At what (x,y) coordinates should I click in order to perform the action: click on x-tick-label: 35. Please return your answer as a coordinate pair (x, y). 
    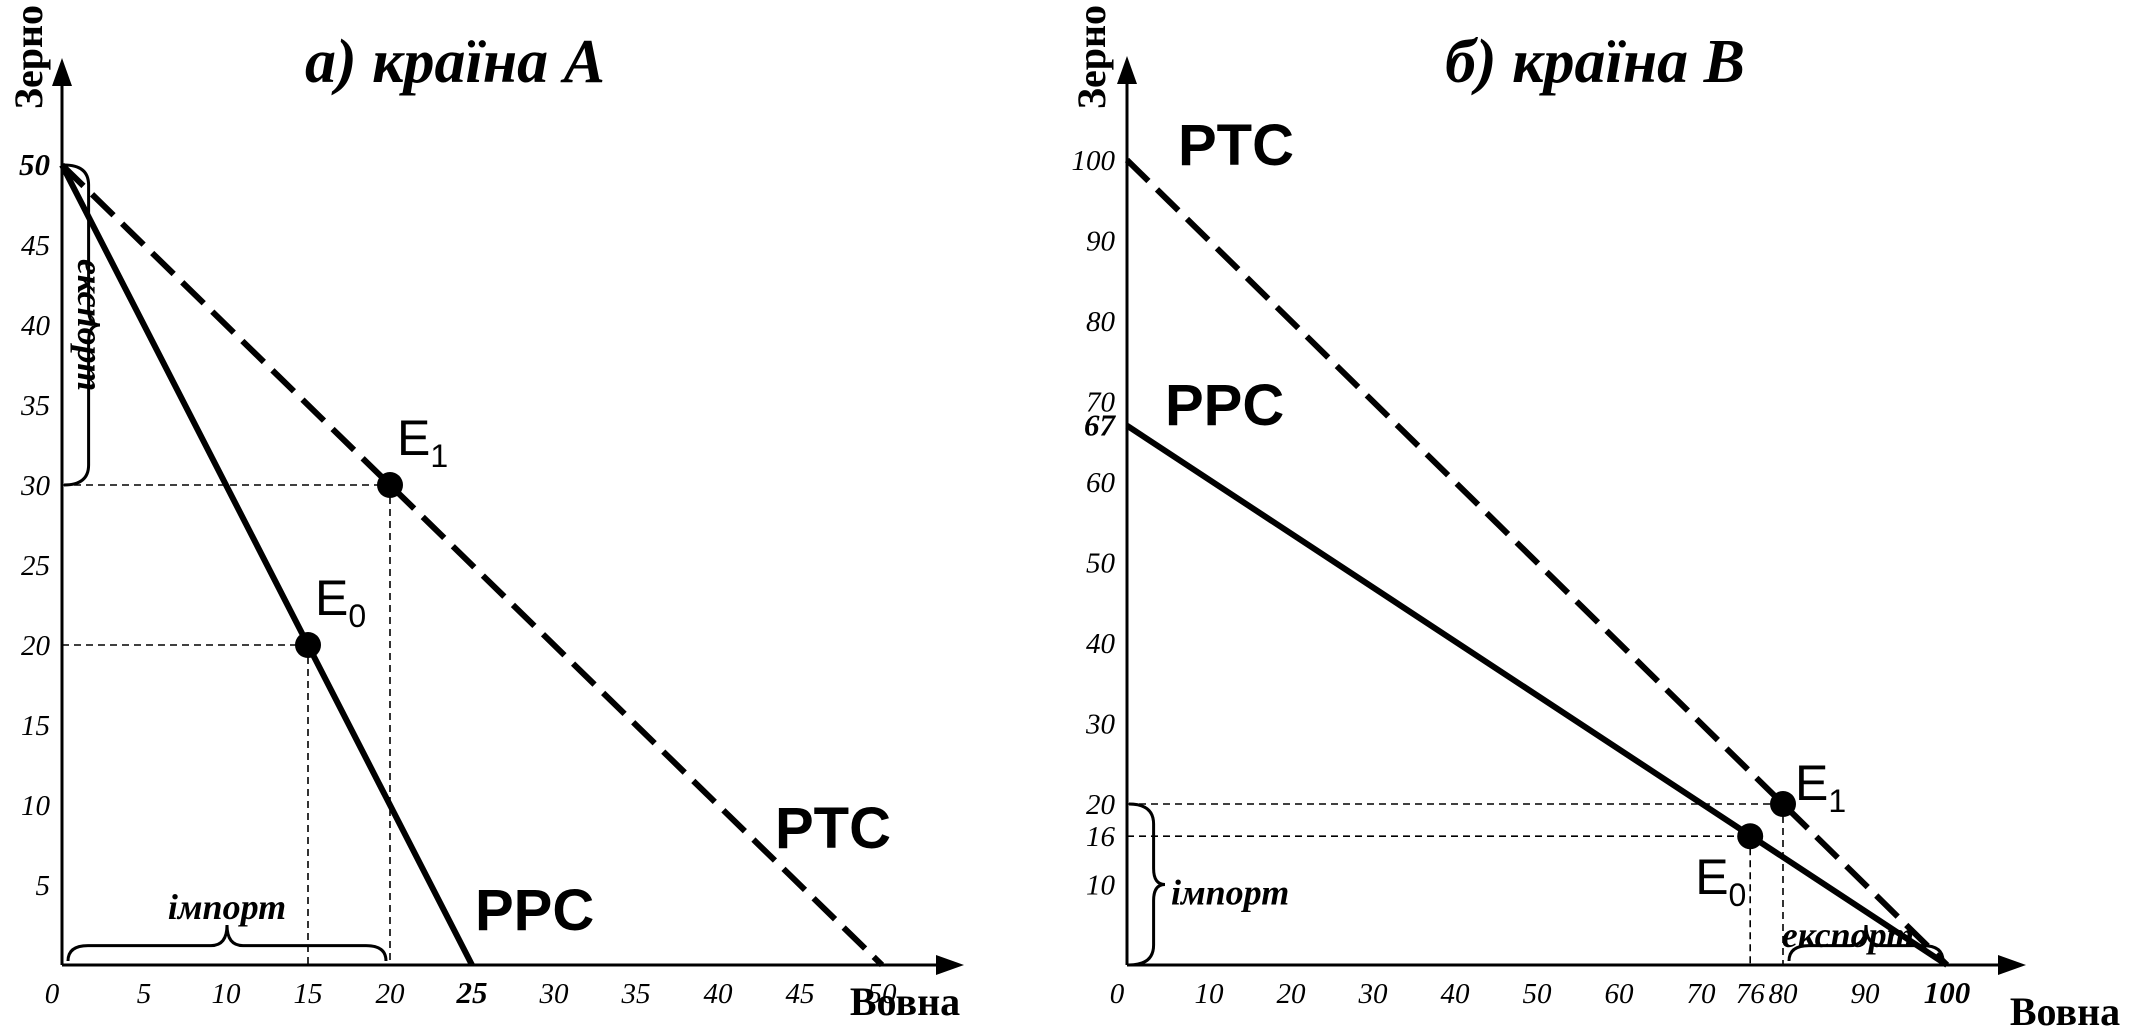
    Looking at the image, I should click on (636, 994).